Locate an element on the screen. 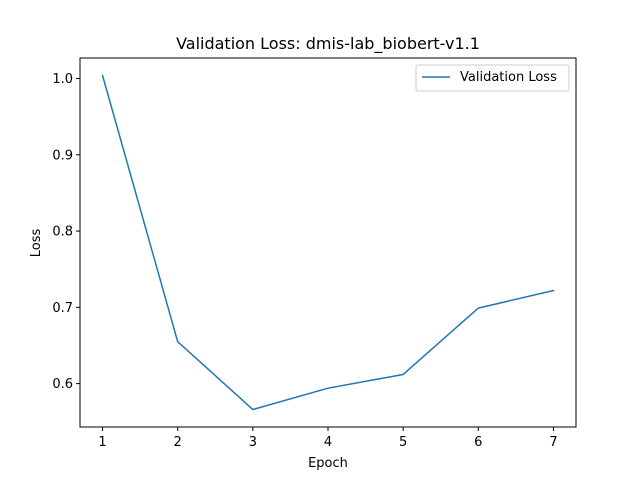 The height and width of the screenshot is (480, 640). legend-entry-validation-loss: Validation Loss is located at coordinates (508, 77).